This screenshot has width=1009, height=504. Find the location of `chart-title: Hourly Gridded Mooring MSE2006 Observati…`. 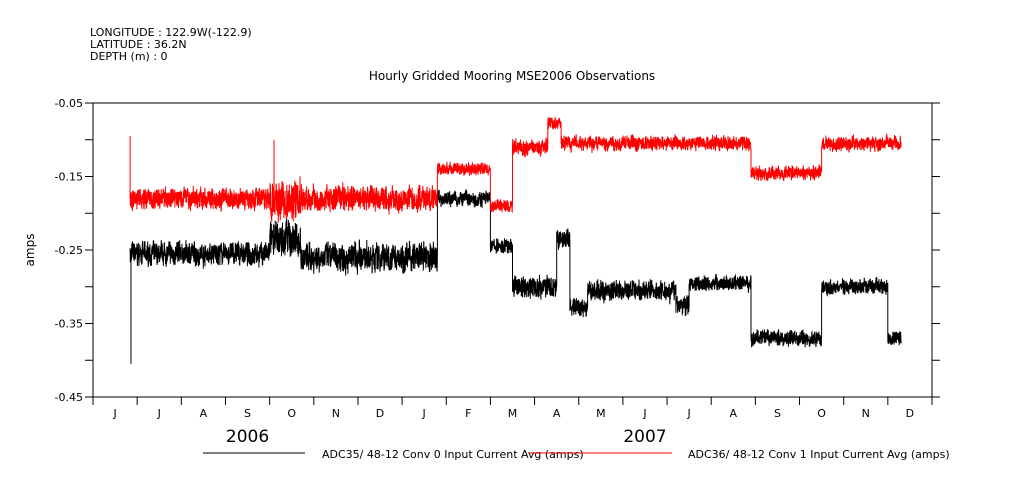

chart-title: Hourly Gridded Mooring MSE2006 Observati… is located at coordinates (512, 76).